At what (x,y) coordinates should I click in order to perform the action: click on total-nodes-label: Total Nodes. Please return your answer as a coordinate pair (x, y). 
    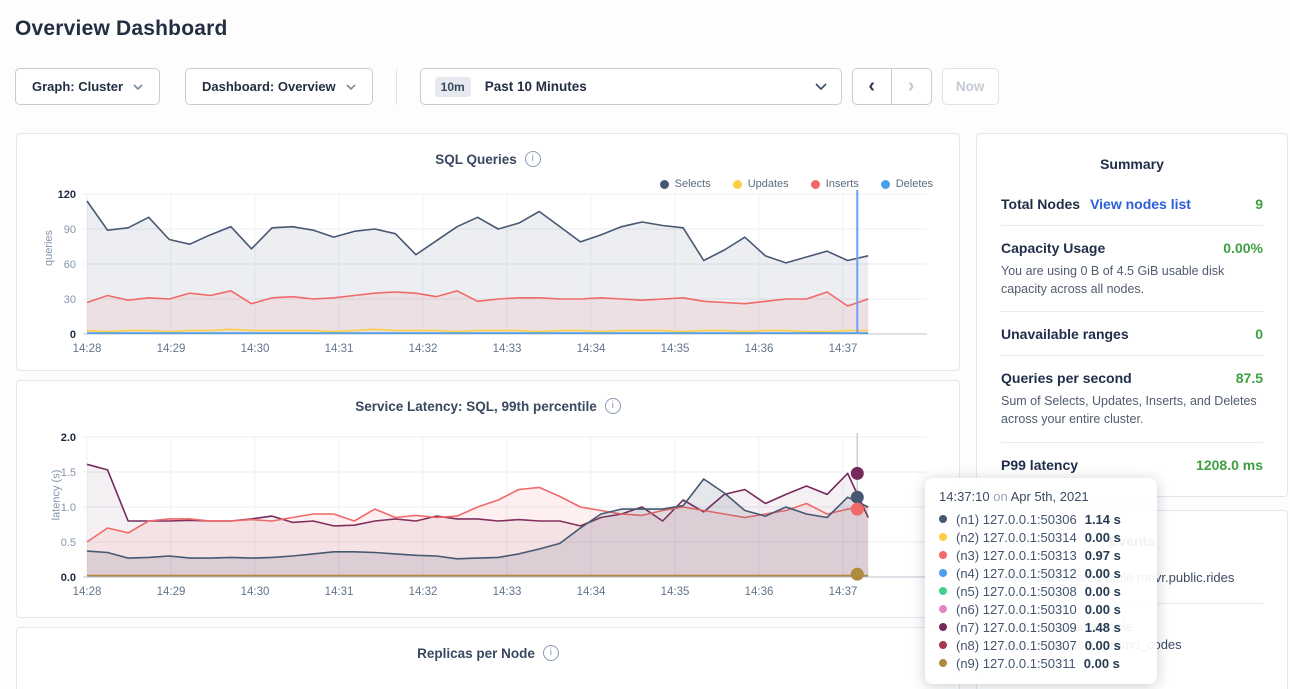
    Looking at the image, I should click on (1041, 204).